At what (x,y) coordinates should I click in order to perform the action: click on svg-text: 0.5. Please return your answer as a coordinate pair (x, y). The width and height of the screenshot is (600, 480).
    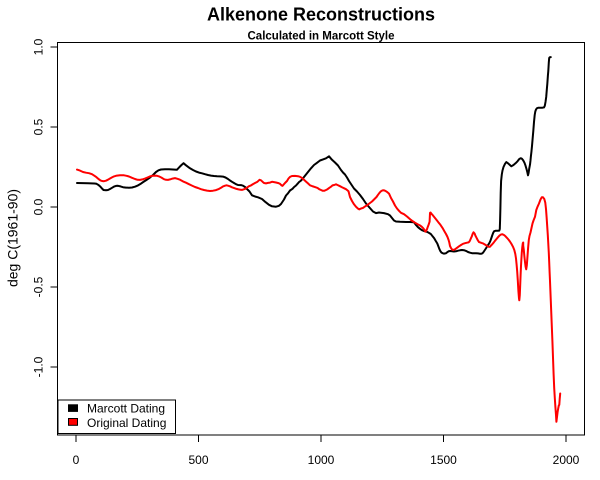
    Looking at the image, I should click on (39, 126).